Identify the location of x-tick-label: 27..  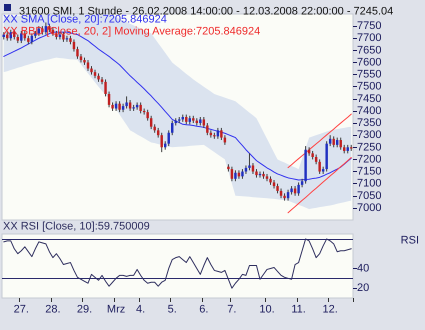
(21, 310).